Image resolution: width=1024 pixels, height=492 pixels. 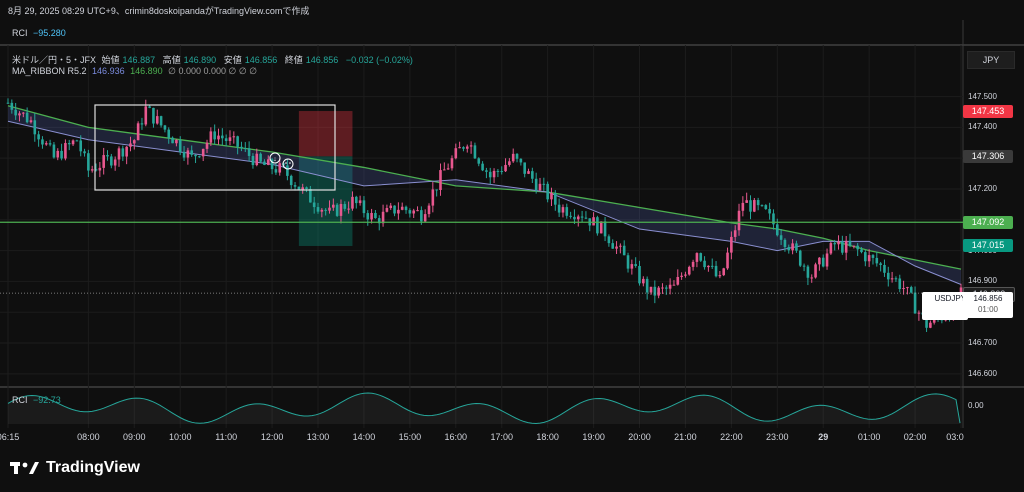 I want to click on position-tool, so click(x=325, y=178).